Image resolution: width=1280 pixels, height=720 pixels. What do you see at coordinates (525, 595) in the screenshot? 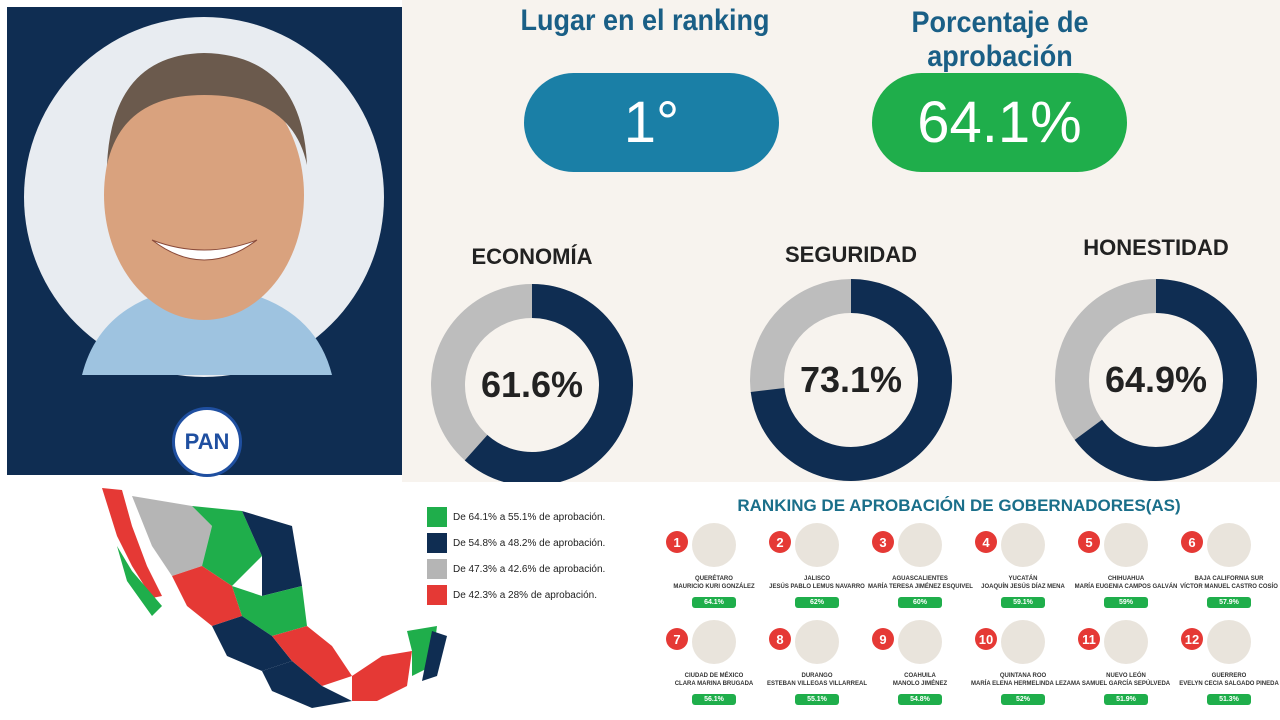
I see `legend-label: De 42.3% a 28% de aprobación.` at bounding box center [525, 595].